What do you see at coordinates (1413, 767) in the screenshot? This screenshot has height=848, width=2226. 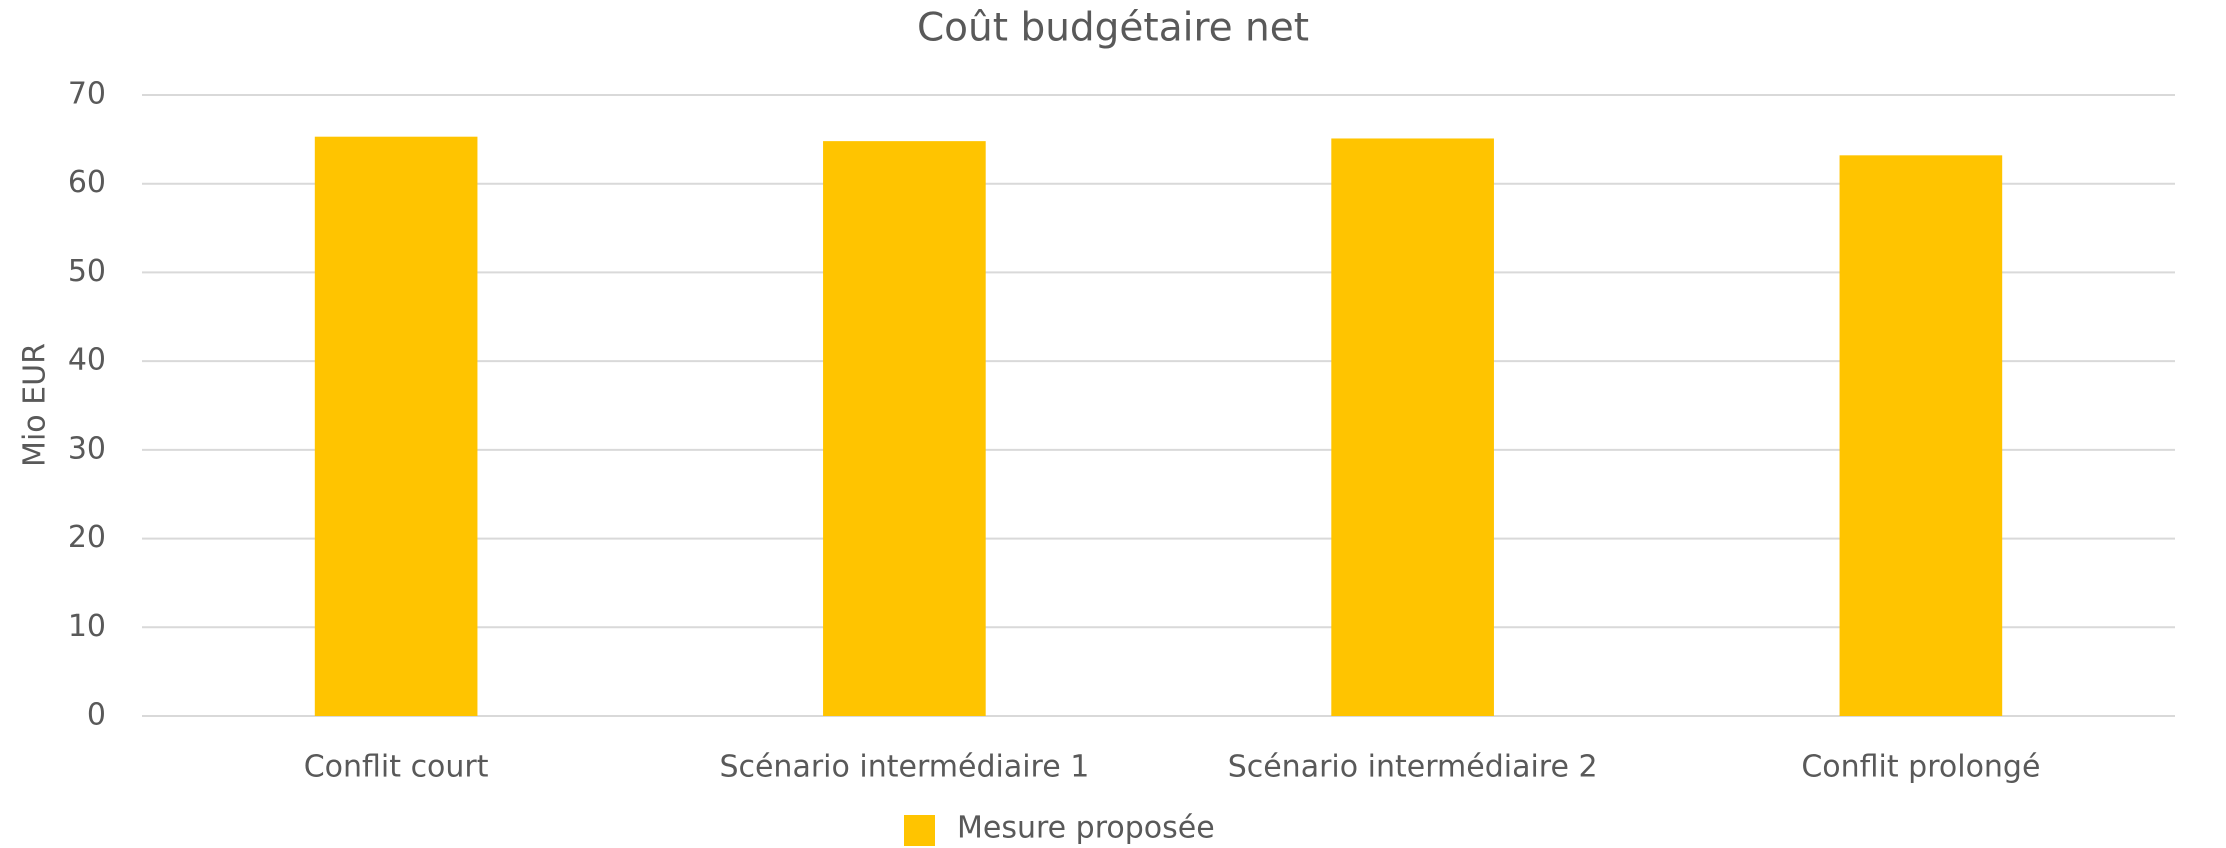 I see `x-tick-label: Scénario intermédiaire 2` at bounding box center [1413, 767].